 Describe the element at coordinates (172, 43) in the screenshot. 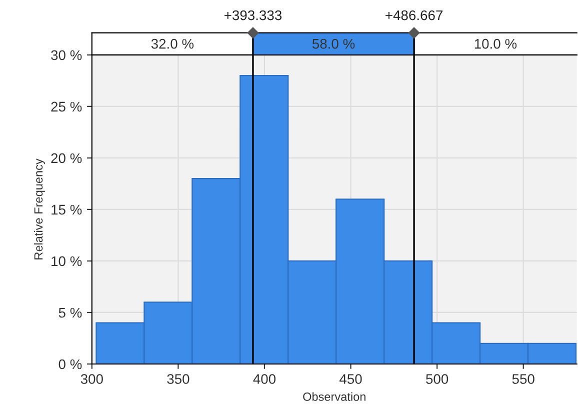

I see `text: 32.0 %` at that location.